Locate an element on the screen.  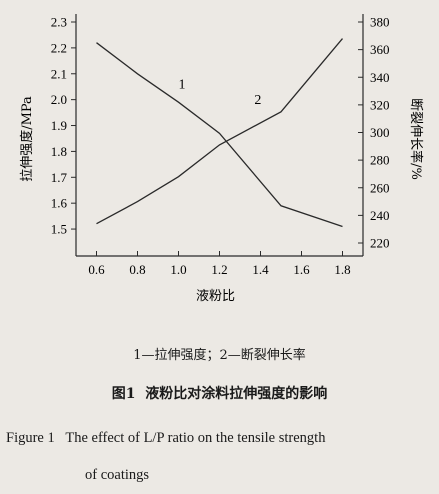
y-axis-right-label: 断裂伸长率/% is located at coordinates (416, 139).